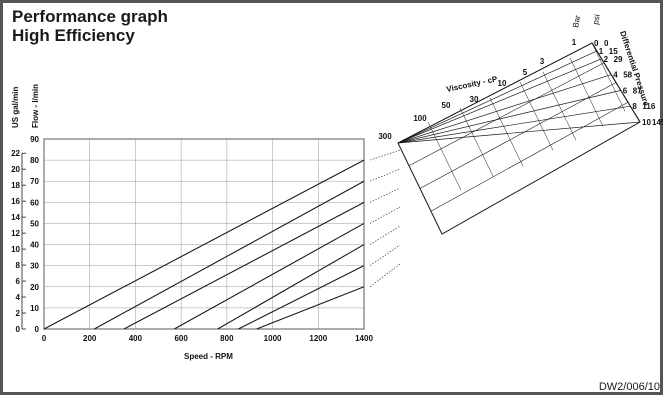  What do you see at coordinates (606, 59) in the screenshot?
I see `bar-tick-label: 2` at bounding box center [606, 59].